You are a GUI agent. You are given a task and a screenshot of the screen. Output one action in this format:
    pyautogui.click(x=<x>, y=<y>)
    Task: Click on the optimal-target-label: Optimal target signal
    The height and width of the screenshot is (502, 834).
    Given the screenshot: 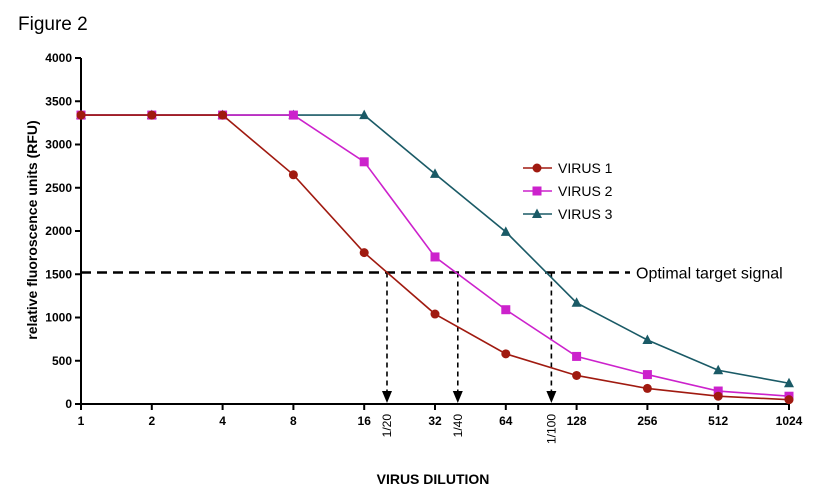 What is the action you would take?
    pyautogui.click(x=709, y=274)
    